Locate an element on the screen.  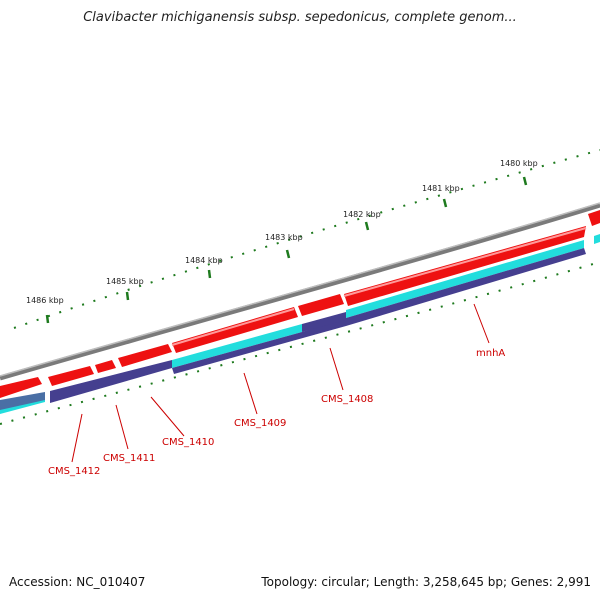
gene-label-mnhA: mnhA is located at coordinates (490, 353).